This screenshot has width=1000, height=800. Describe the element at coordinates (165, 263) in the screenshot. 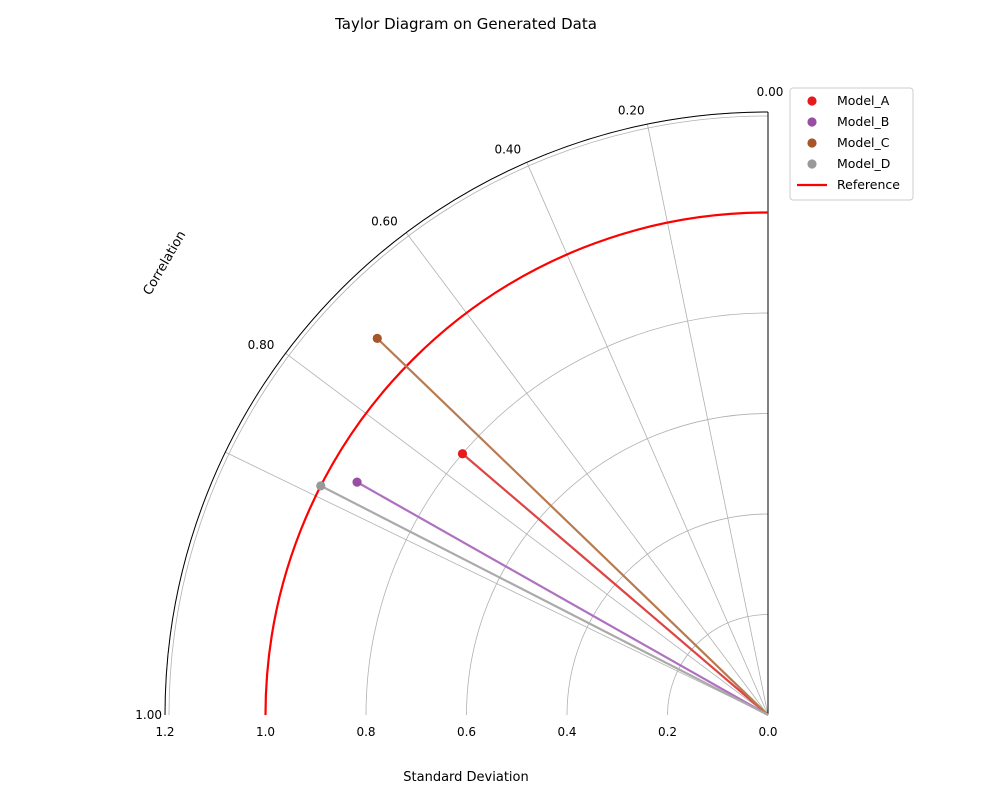

I see `angle-axis-label: Correlation` at that location.